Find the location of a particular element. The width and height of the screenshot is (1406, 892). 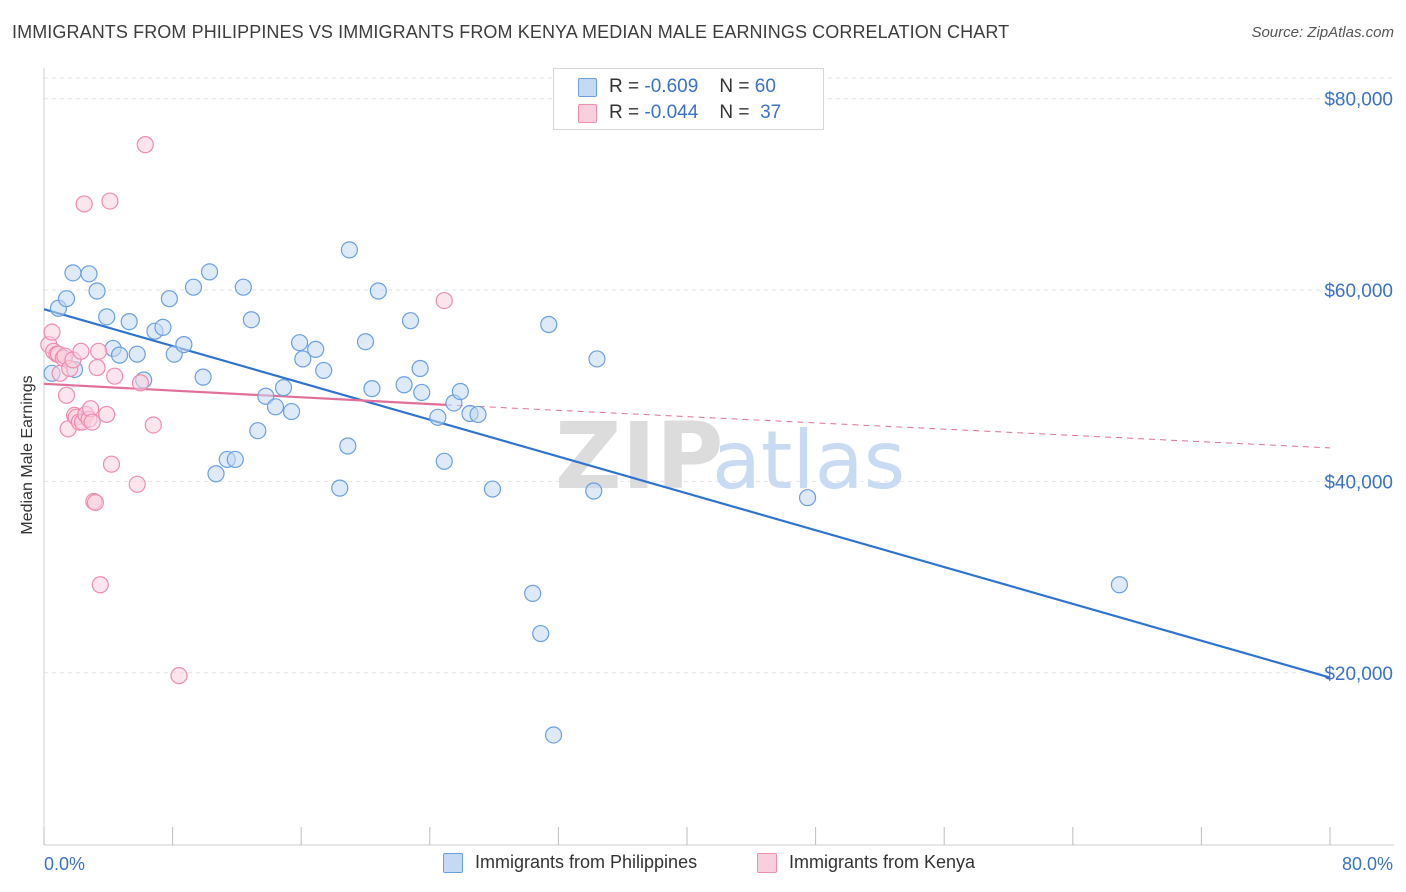

correlation-legend: R = -0.609 N = 60 R = -0.044 N = 37 is located at coordinates (688, 99).